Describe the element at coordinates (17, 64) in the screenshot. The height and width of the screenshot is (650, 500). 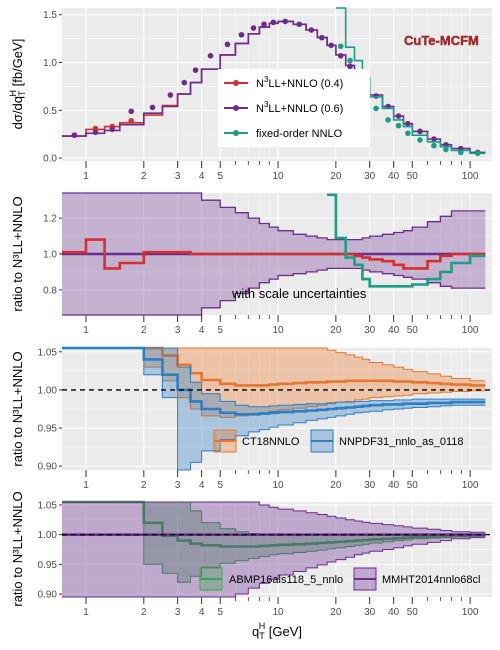
I see `y-axis-label-unit: [fb/GeV]` at that location.